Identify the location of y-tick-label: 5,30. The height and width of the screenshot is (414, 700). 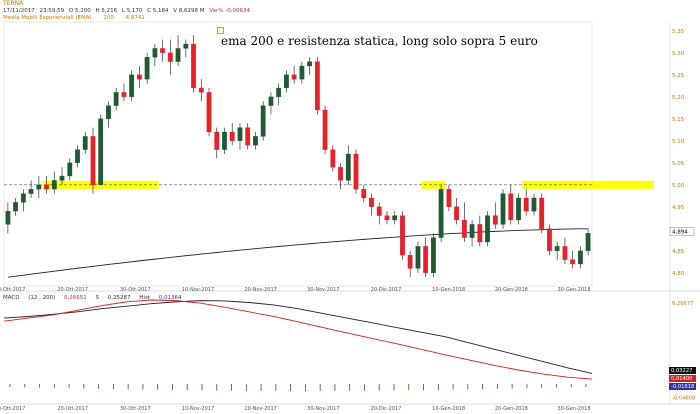
(678, 54).